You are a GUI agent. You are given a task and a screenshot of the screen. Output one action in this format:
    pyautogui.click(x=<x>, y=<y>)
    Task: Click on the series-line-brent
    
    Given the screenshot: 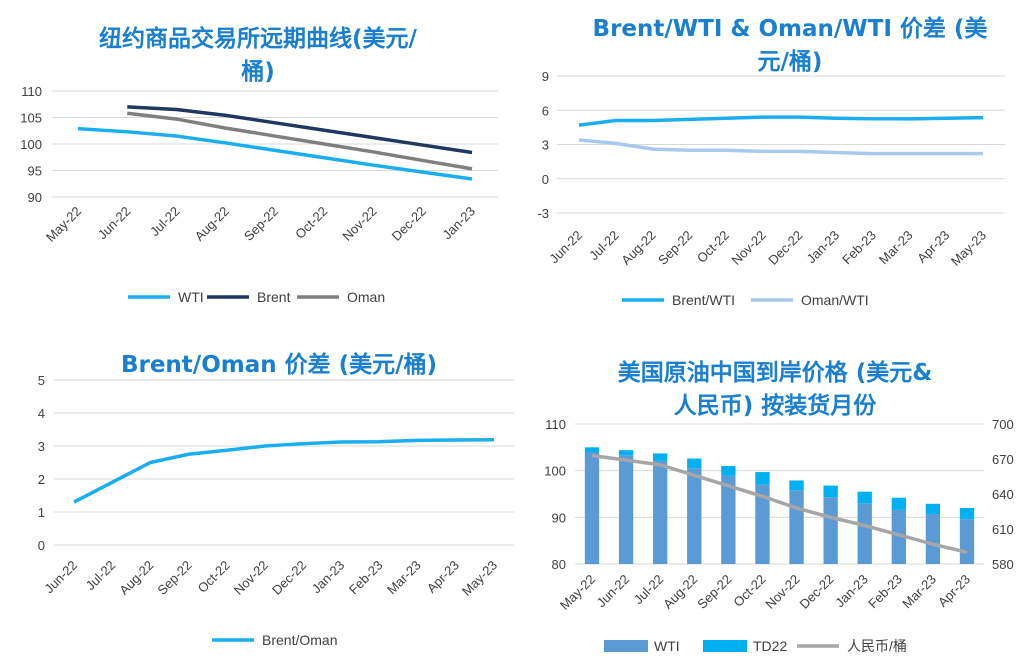 What is the action you would take?
    pyautogui.click(x=300, y=130)
    